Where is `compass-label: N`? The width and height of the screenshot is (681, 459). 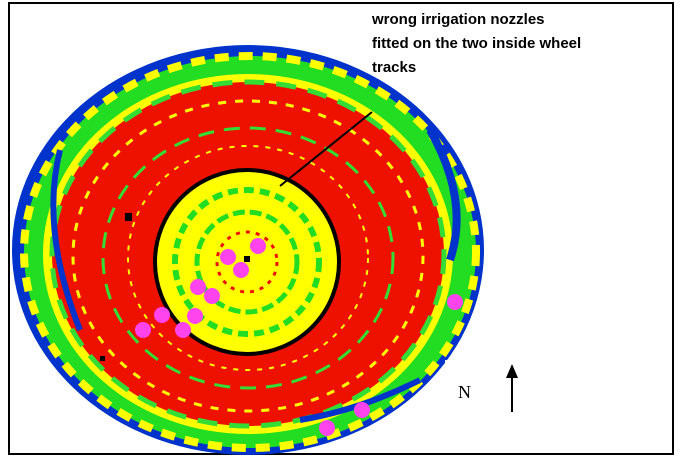
compass-label: N is located at coordinates (464, 392).